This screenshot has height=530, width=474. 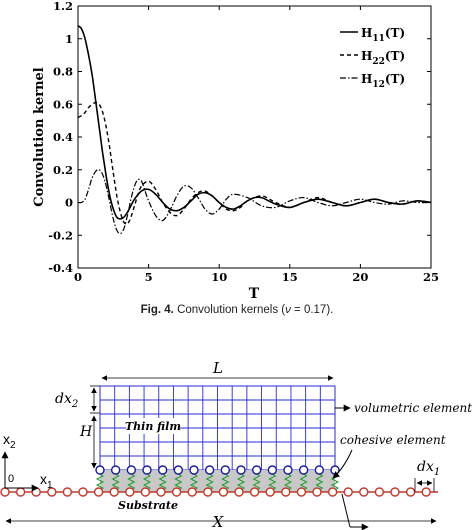 What do you see at coordinates (393, 440) in the screenshot?
I see `cohesive-element-label: cohesive element` at bounding box center [393, 440].